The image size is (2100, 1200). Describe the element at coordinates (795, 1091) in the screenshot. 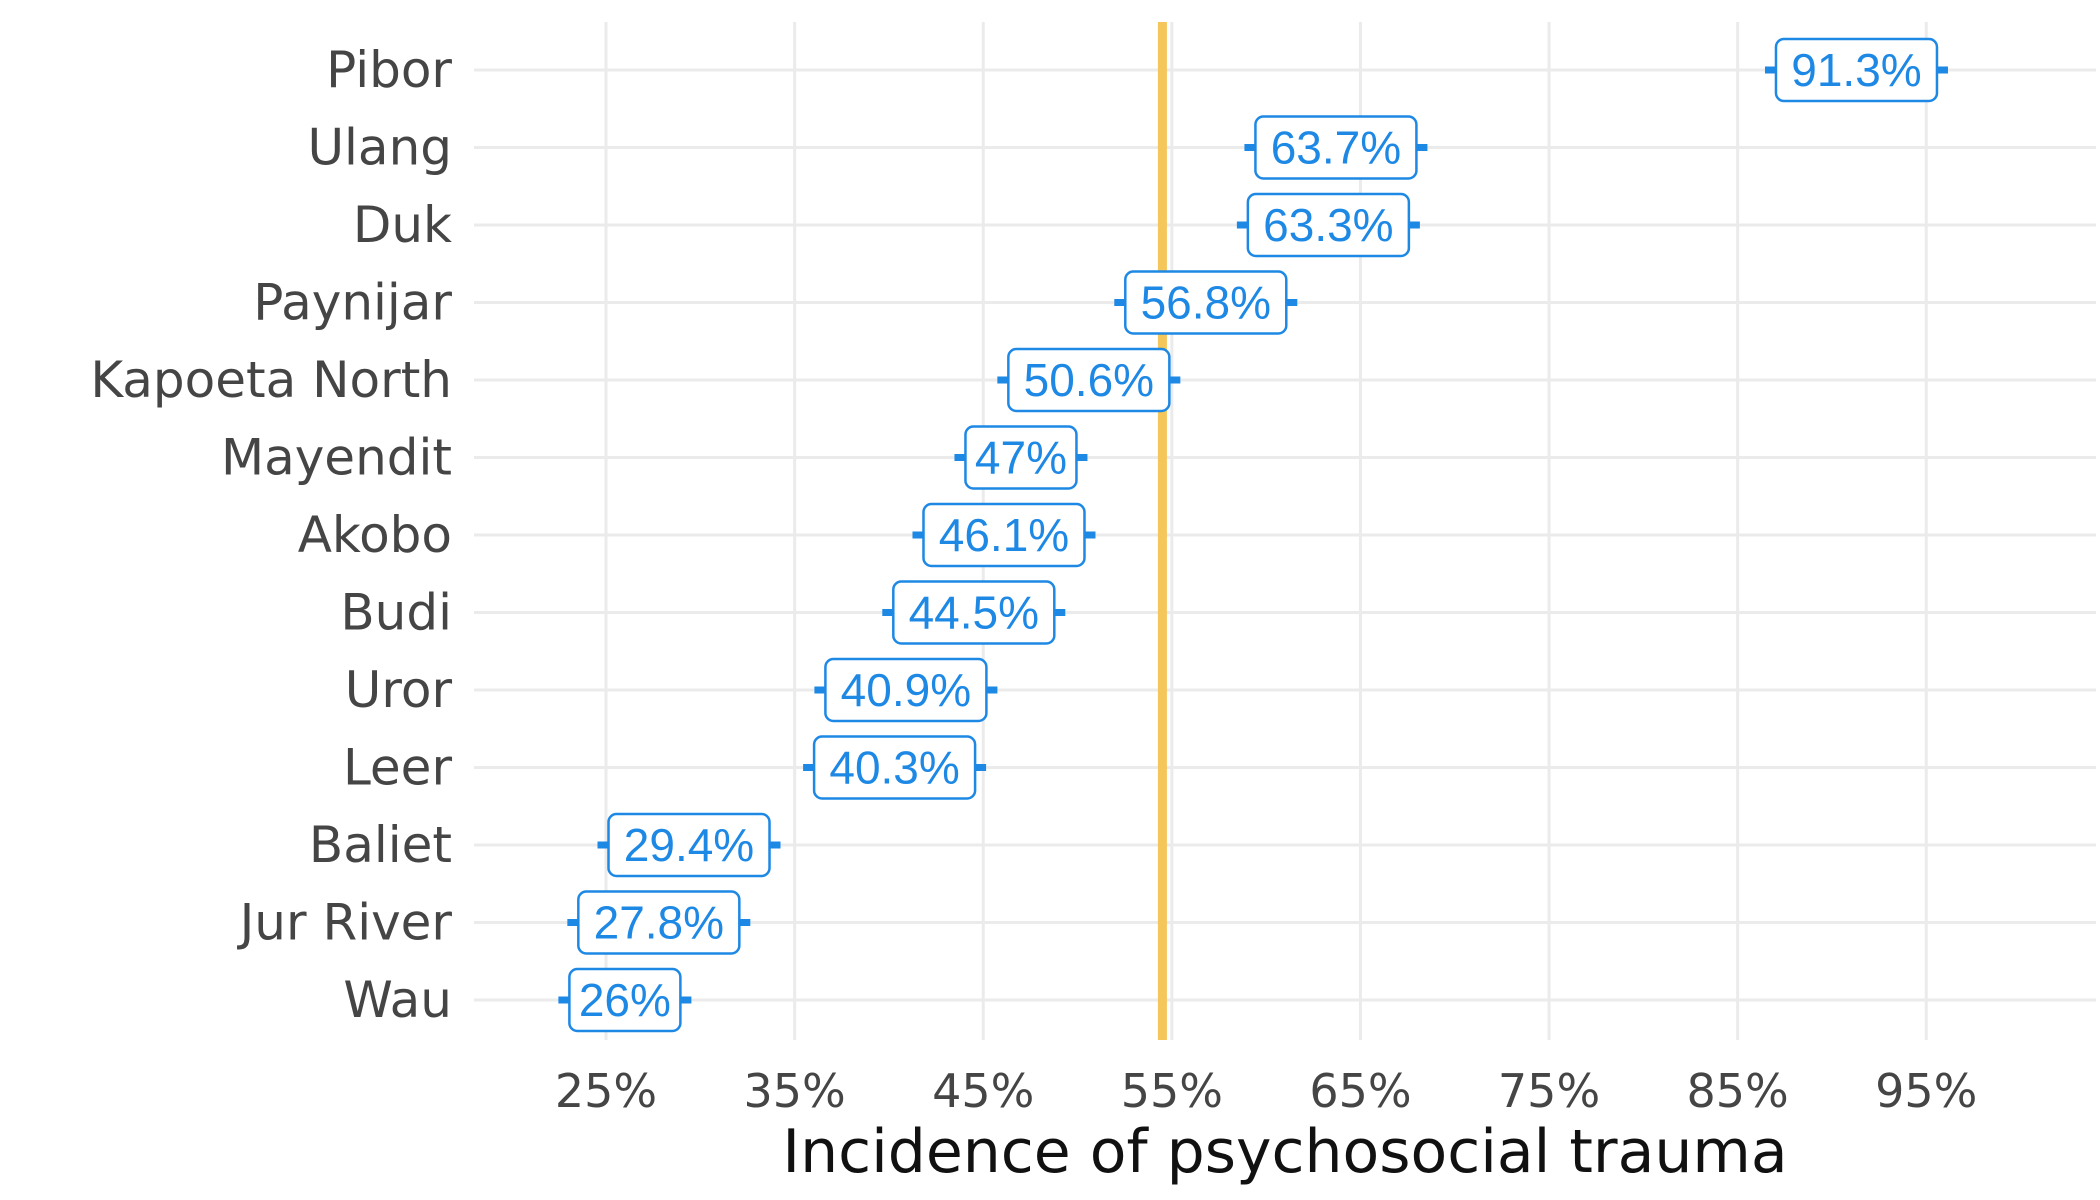

I see `x-tick-label: 35%` at that location.